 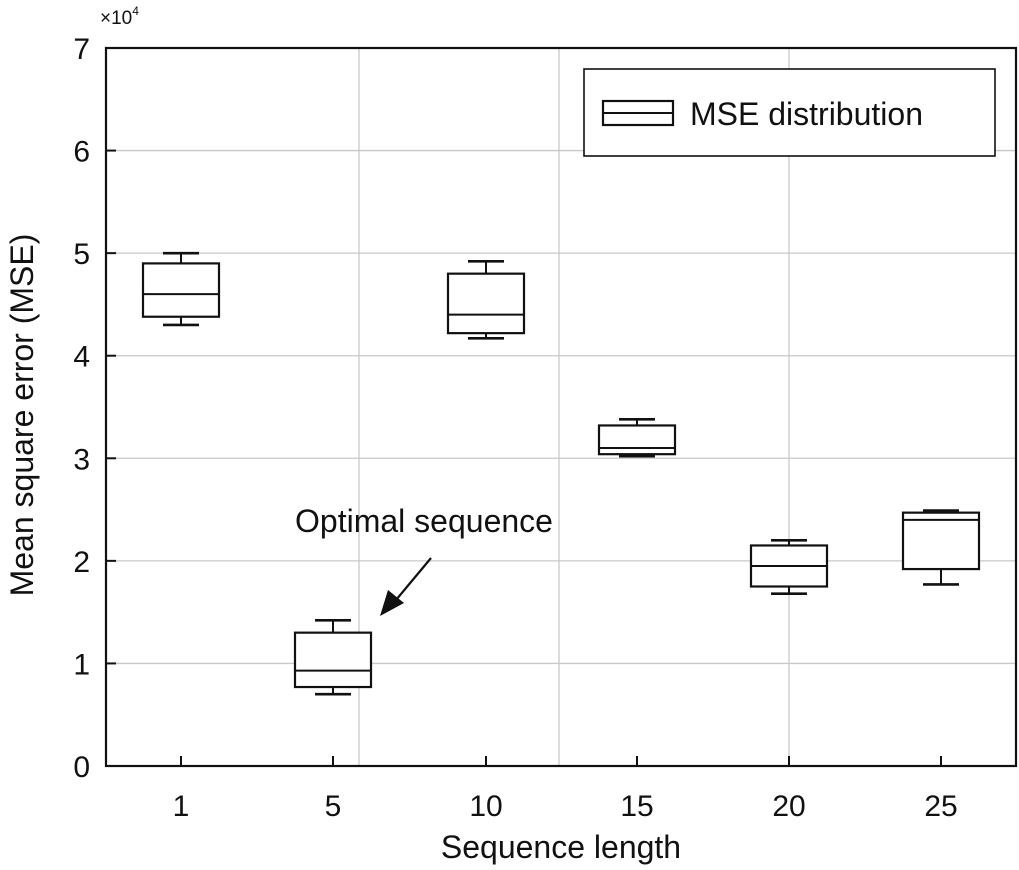 I want to click on legend: MSE distribution, so click(x=789, y=112).